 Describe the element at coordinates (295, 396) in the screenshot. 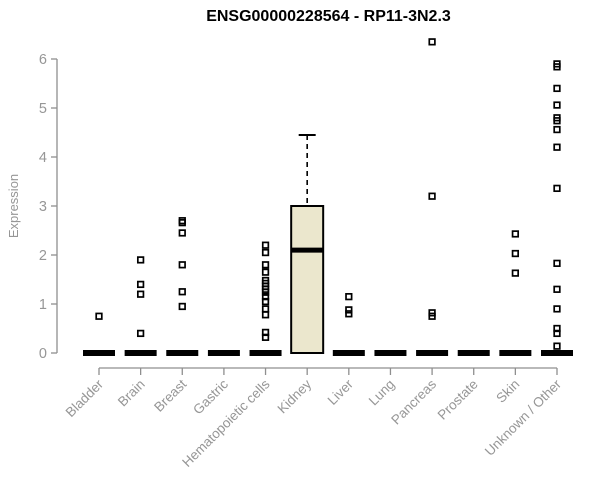

I see `x-tick-label: Kidney` at that location.